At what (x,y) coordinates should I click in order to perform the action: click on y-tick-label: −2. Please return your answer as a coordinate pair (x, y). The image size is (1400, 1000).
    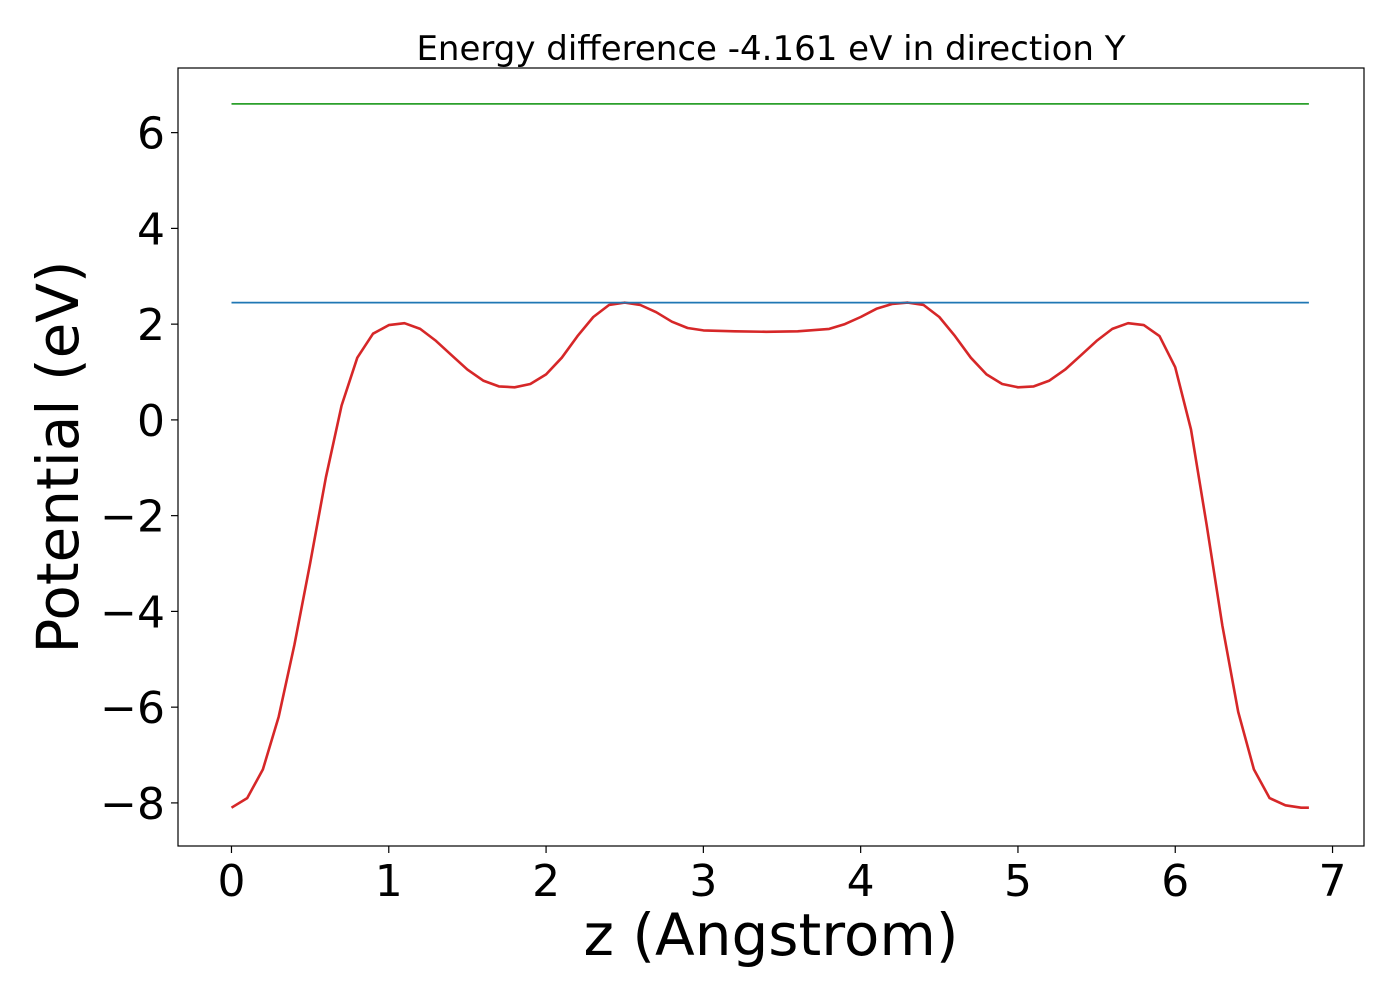
    Looking at the image, I should click on (132, 517).